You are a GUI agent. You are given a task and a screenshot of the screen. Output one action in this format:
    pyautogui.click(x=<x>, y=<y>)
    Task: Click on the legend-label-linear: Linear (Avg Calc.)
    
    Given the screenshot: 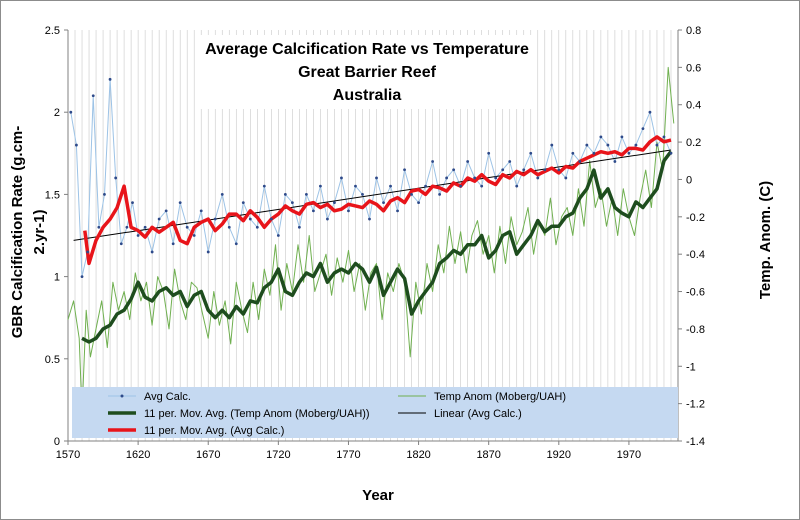 What is the action you would take?
    pyautogui.click(x=478, y=414)
    